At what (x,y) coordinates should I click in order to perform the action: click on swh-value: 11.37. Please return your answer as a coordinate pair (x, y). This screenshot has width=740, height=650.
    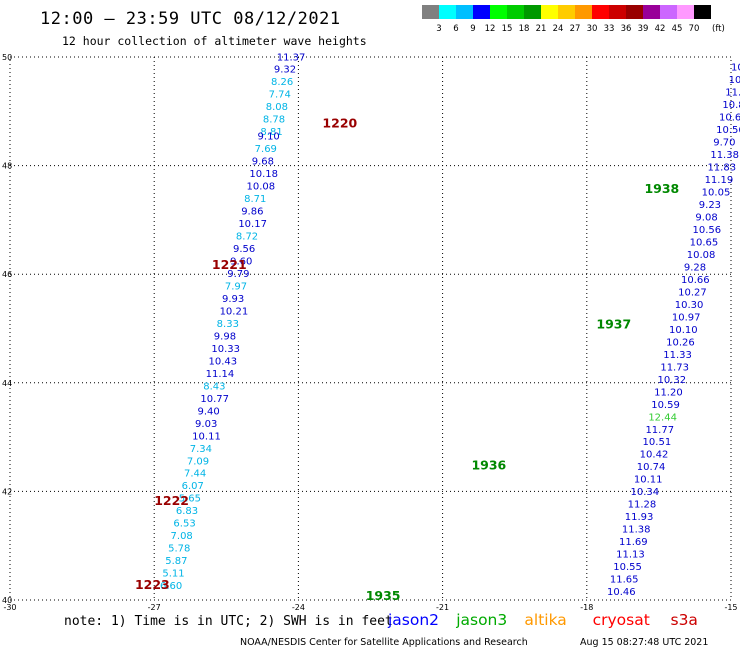
    Looking at the image, I should click on (291, 57).